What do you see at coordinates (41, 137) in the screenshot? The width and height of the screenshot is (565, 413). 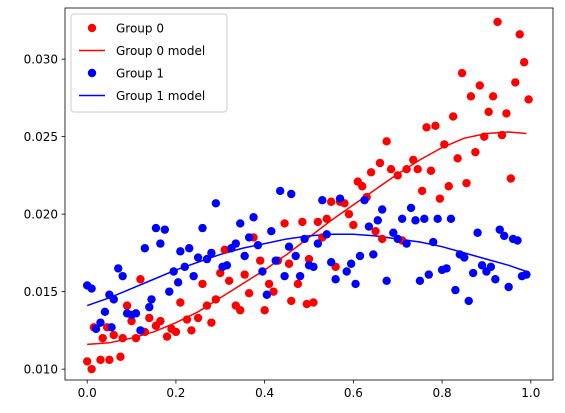 I see `y-tick-label-3: 0.025` at bounding box center [41, 137].